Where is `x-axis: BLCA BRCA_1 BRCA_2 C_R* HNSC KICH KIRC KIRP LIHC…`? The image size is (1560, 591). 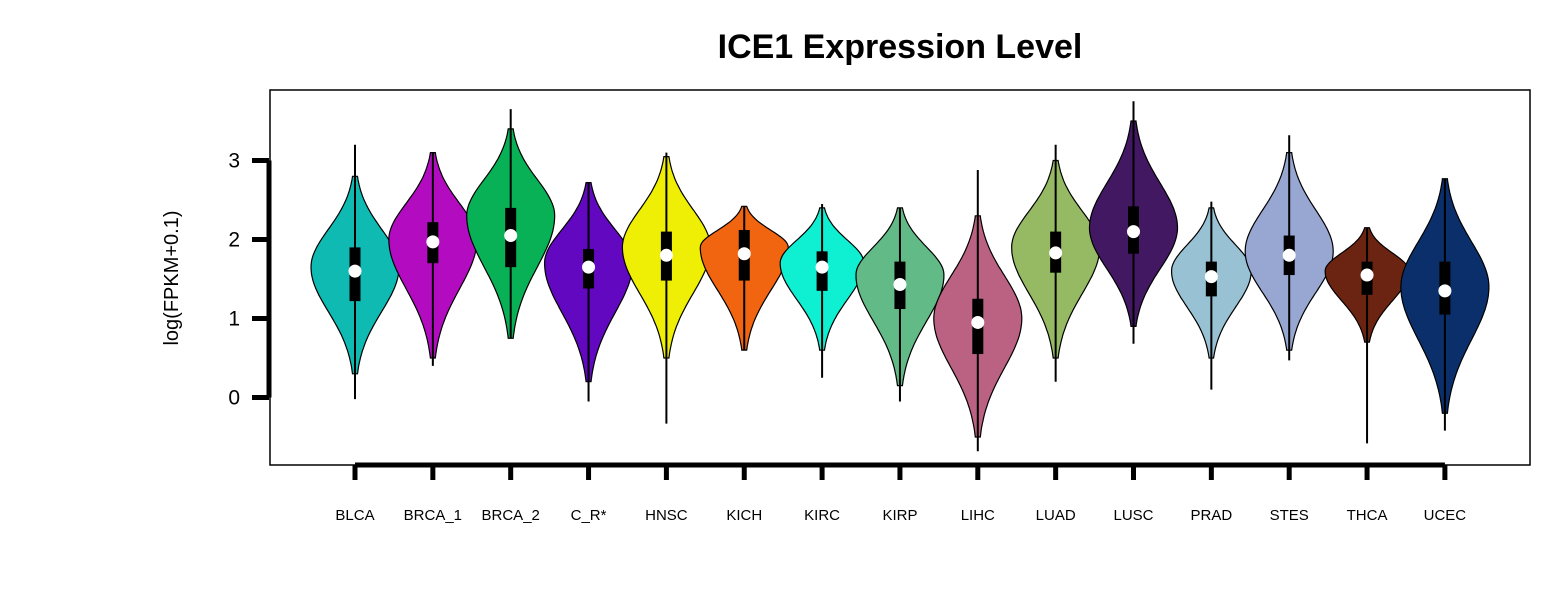
x-axis: BLCA BRCA_1 BRCA_2 C_R* HNSC KICH KIRC KIRP LIHC… is located at coordinates (901, 493).